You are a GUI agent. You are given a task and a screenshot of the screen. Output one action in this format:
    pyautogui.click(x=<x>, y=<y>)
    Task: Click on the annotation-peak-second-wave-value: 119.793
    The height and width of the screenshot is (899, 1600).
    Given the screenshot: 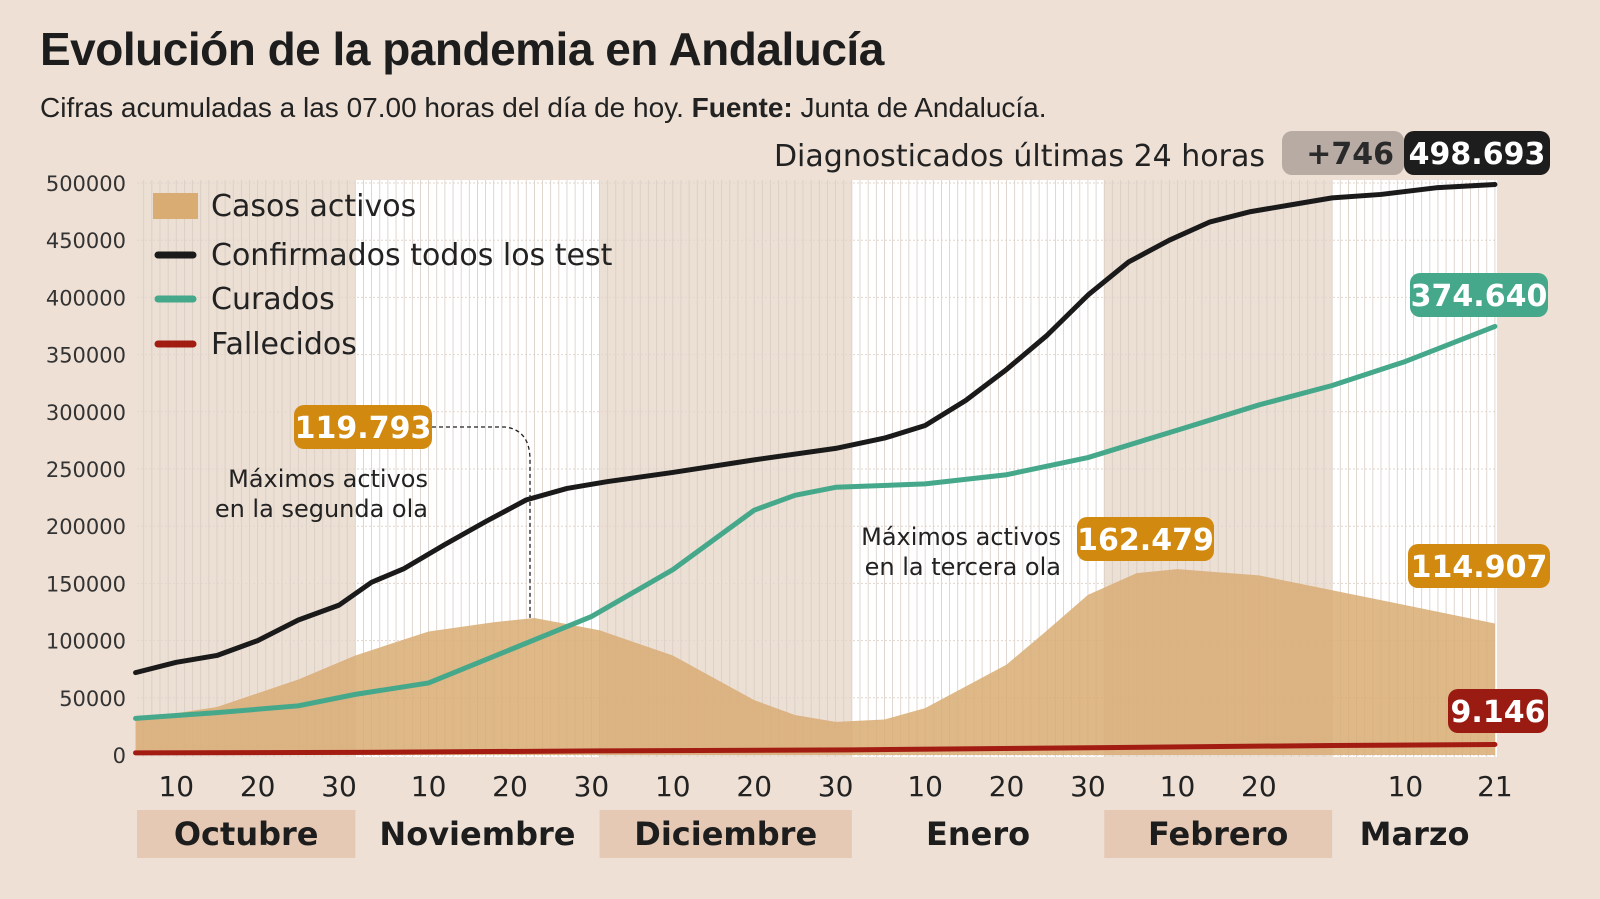 What is the action you would take?
    pyautogui.click(x=363, y=428)
    